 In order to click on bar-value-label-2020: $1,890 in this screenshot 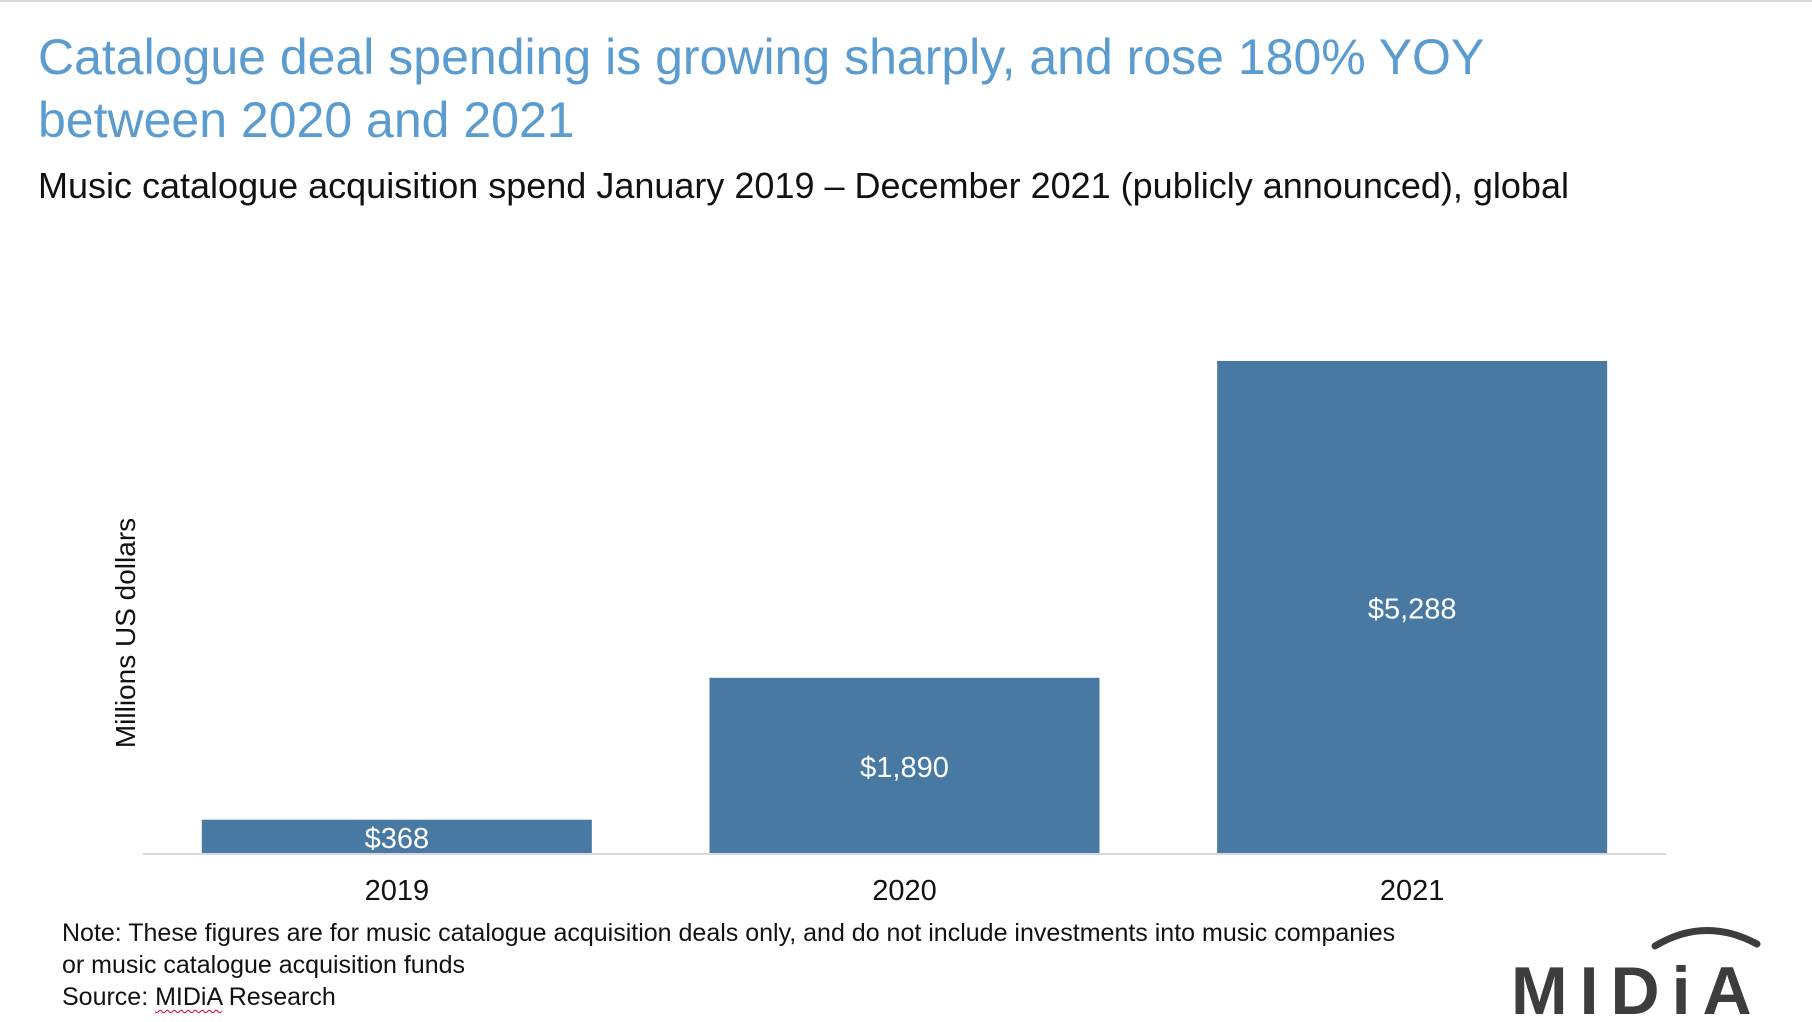, I will do `click(904, 768)`.